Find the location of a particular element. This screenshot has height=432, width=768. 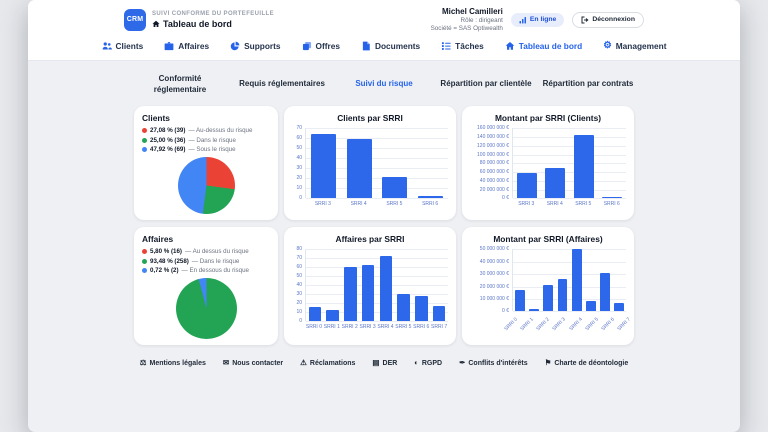

gear-icon: ⚙ is located at coordinates (607, 45).